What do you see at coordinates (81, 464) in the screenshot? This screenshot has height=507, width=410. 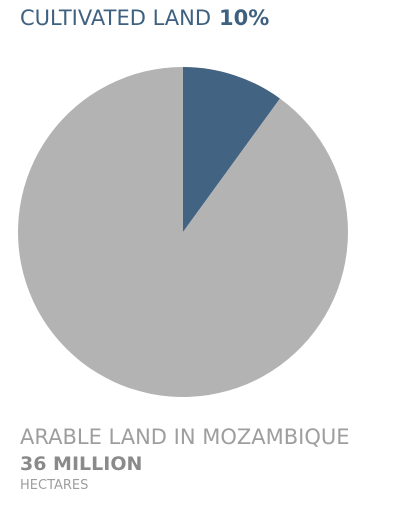 I see `arable-land-value: 36 MILLION` at bounding box center [81, 464].